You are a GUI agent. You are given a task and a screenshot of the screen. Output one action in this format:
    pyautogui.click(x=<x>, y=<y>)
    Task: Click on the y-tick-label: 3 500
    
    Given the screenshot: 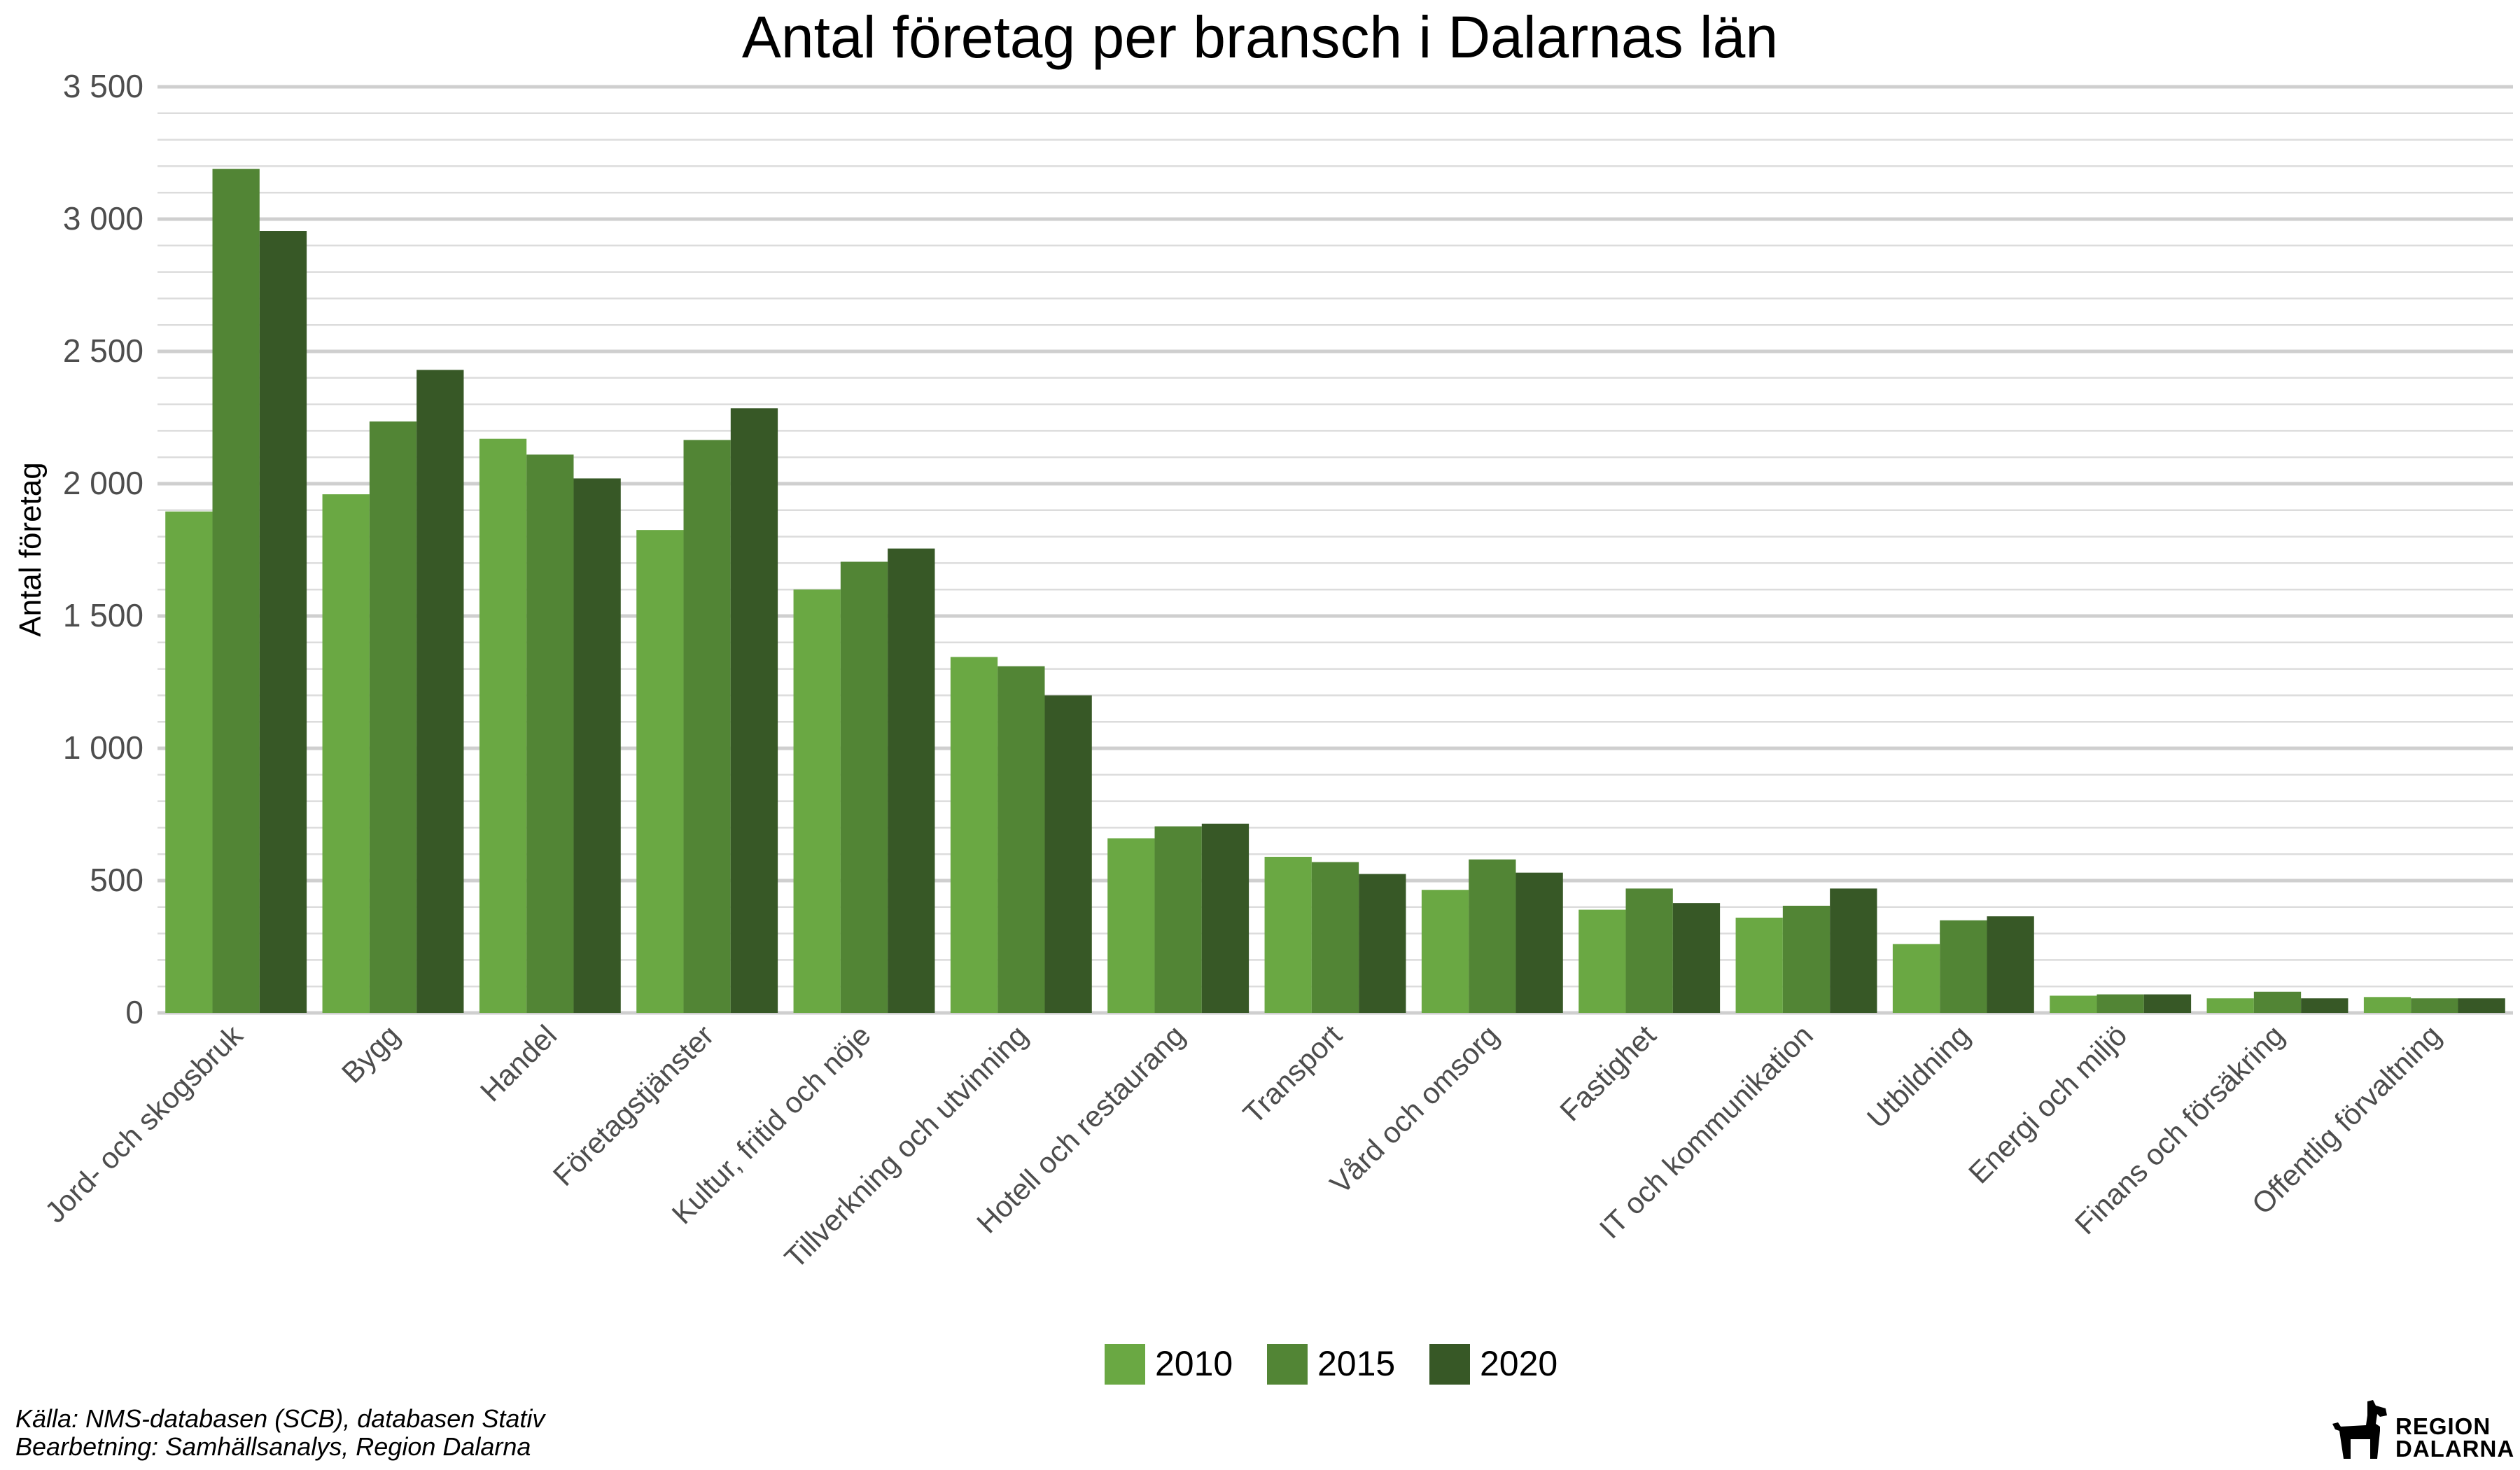 What is the action you would take?
    pyautogui.click(x=103, y=86)
    